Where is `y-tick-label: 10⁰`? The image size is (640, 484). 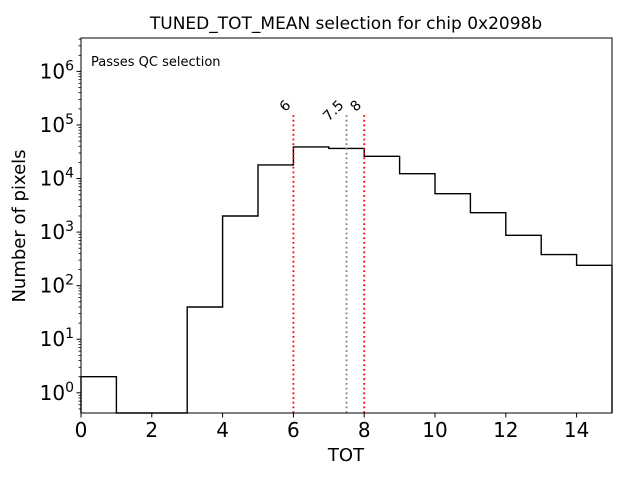
y-tick-label: 10⁰ is located at coordinates (57, 392).